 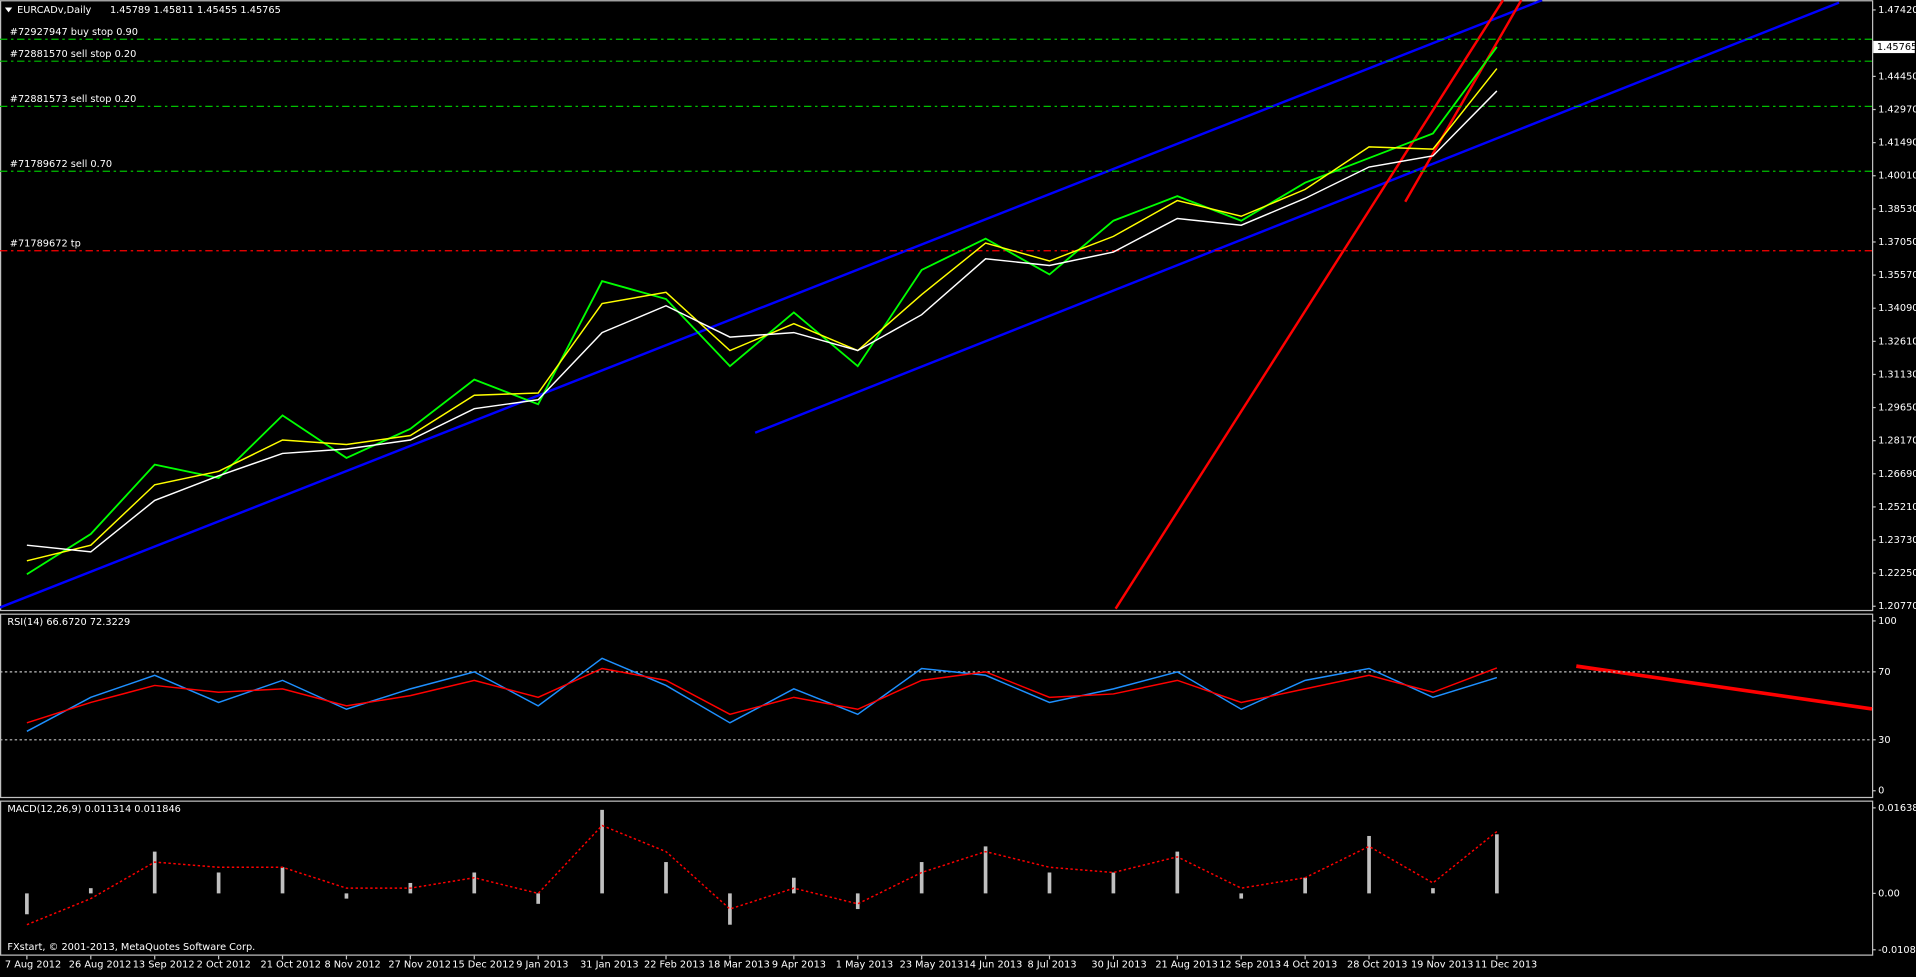 What do you see at coordinates (45, 243) in the screenshot?
I see `order-label: #71789672 tp` at bounding box center [45, 243].